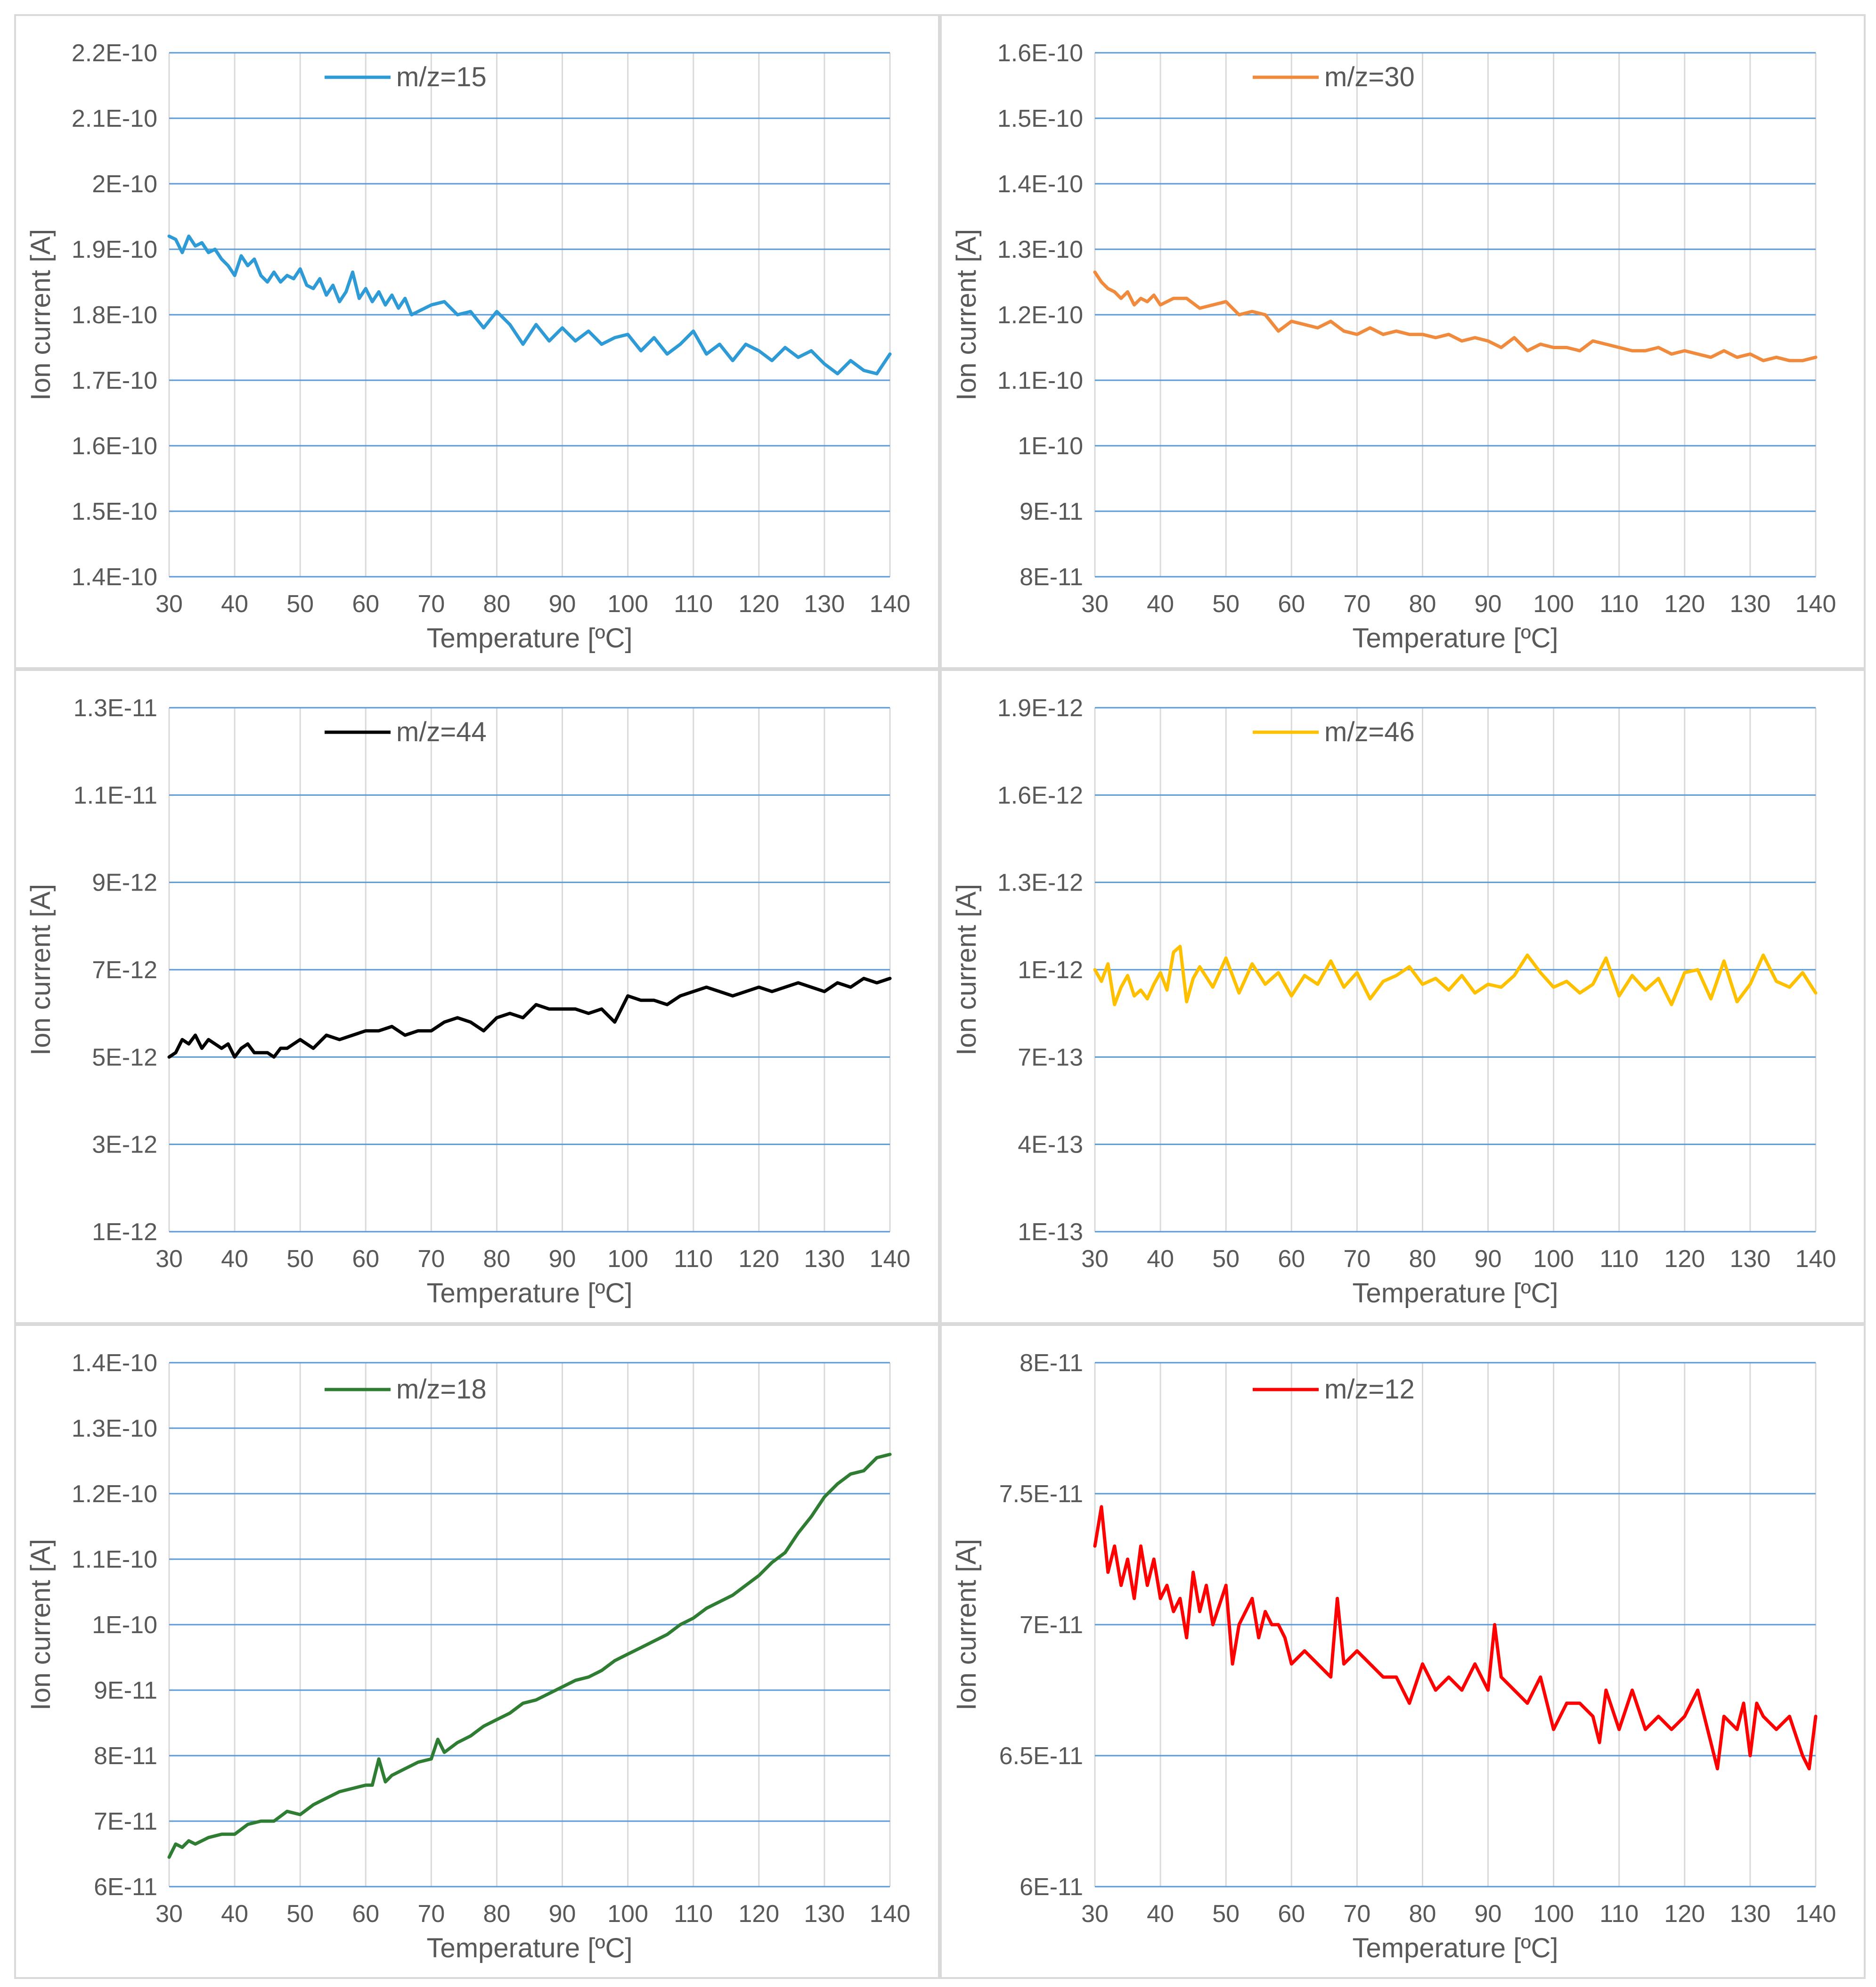  I want to click on y-tick-label: 7E-11, so click(1051, 1625).